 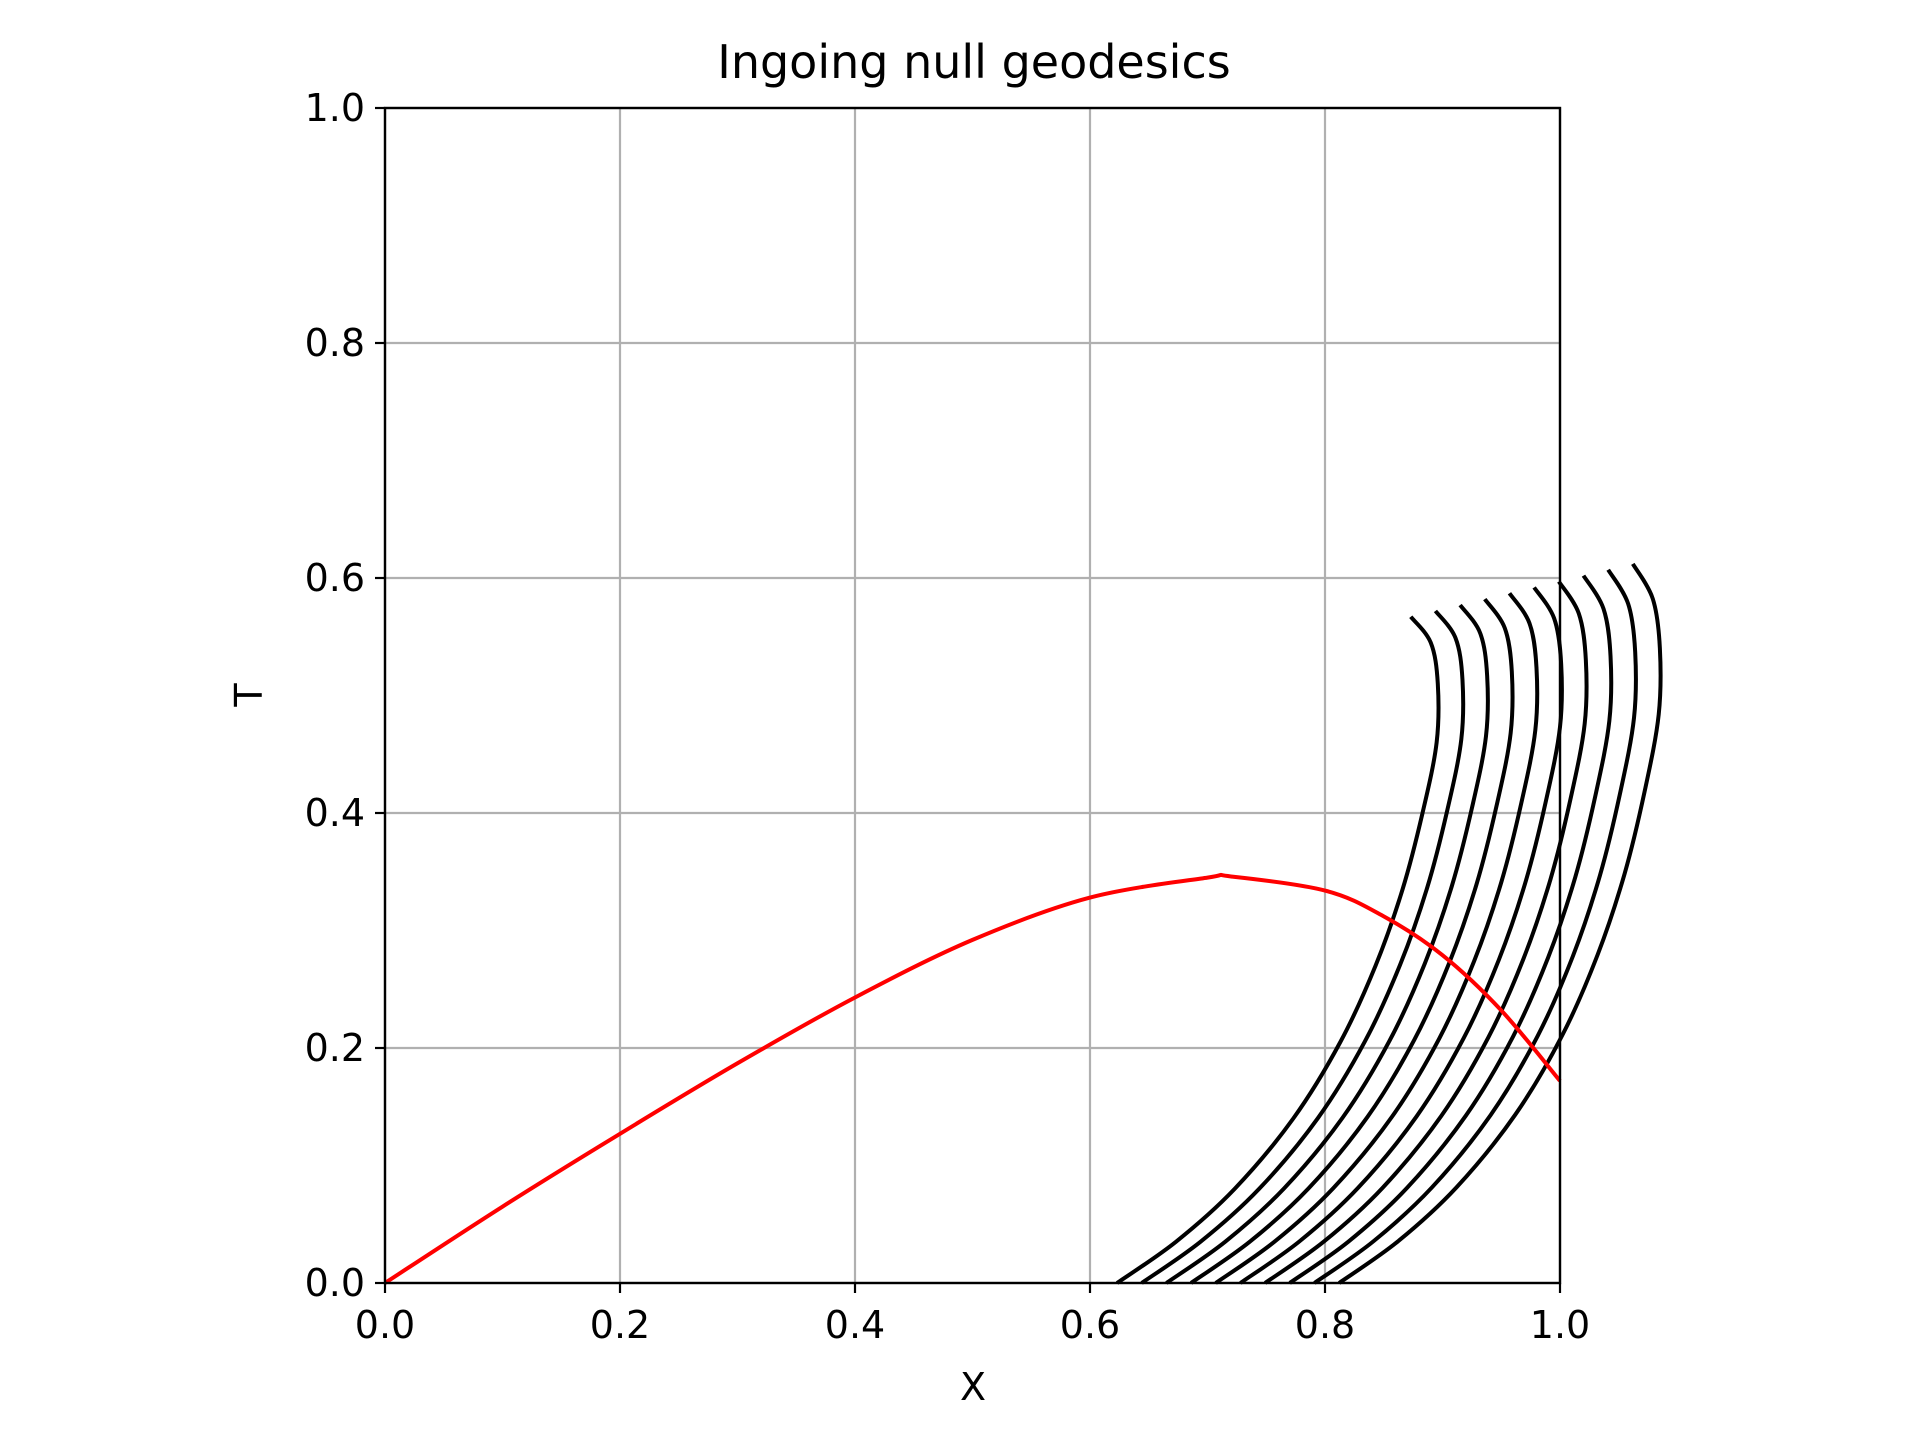 I want to click on y-tick-label: 0.4, so click(x=335, y=813).